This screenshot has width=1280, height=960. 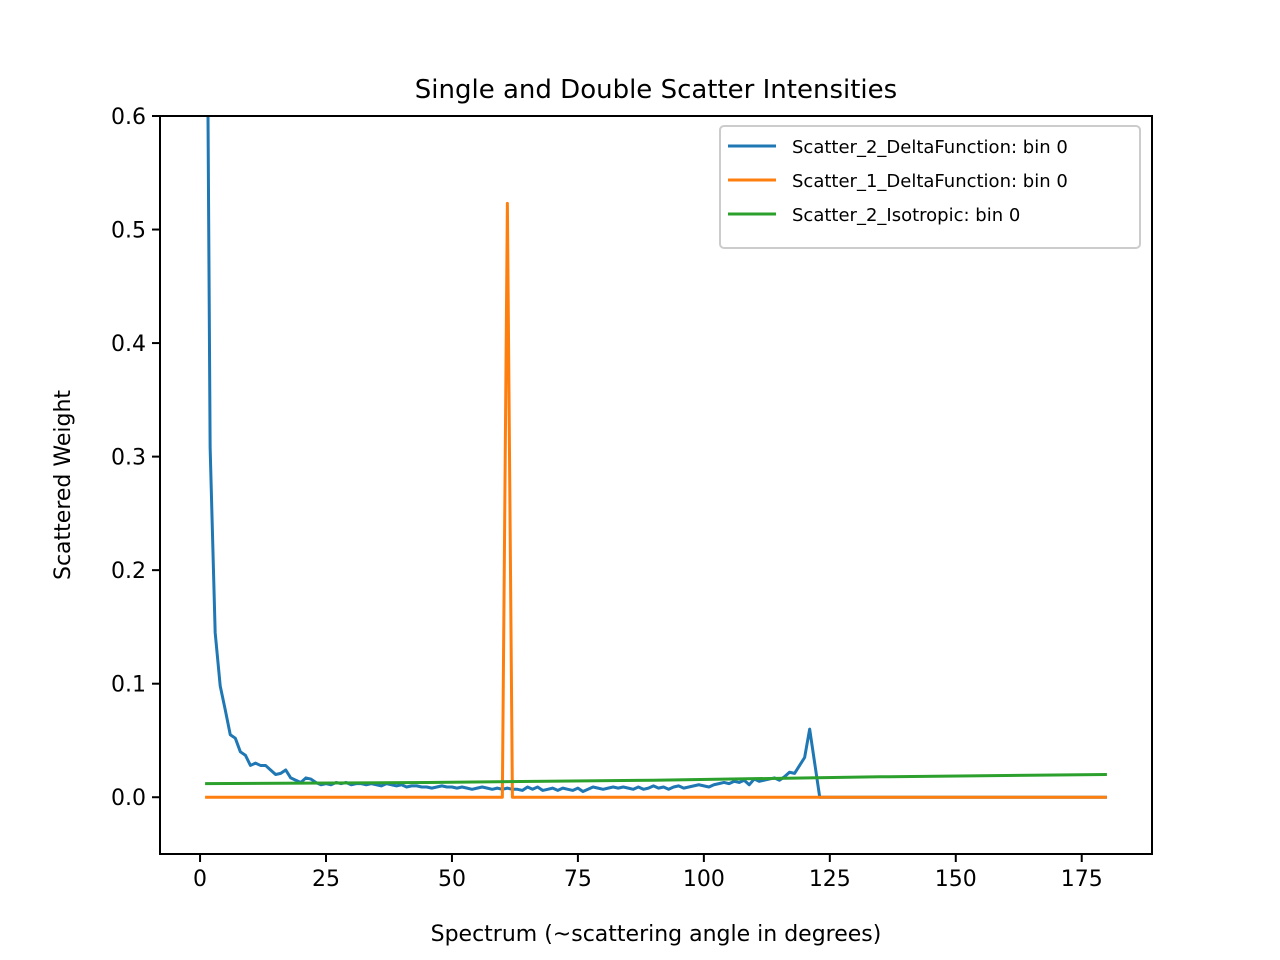 What do you see at coordinates (326, 879) in the screenshot?
I see `x-tick-label: 25` at bounding box center [326, 879].